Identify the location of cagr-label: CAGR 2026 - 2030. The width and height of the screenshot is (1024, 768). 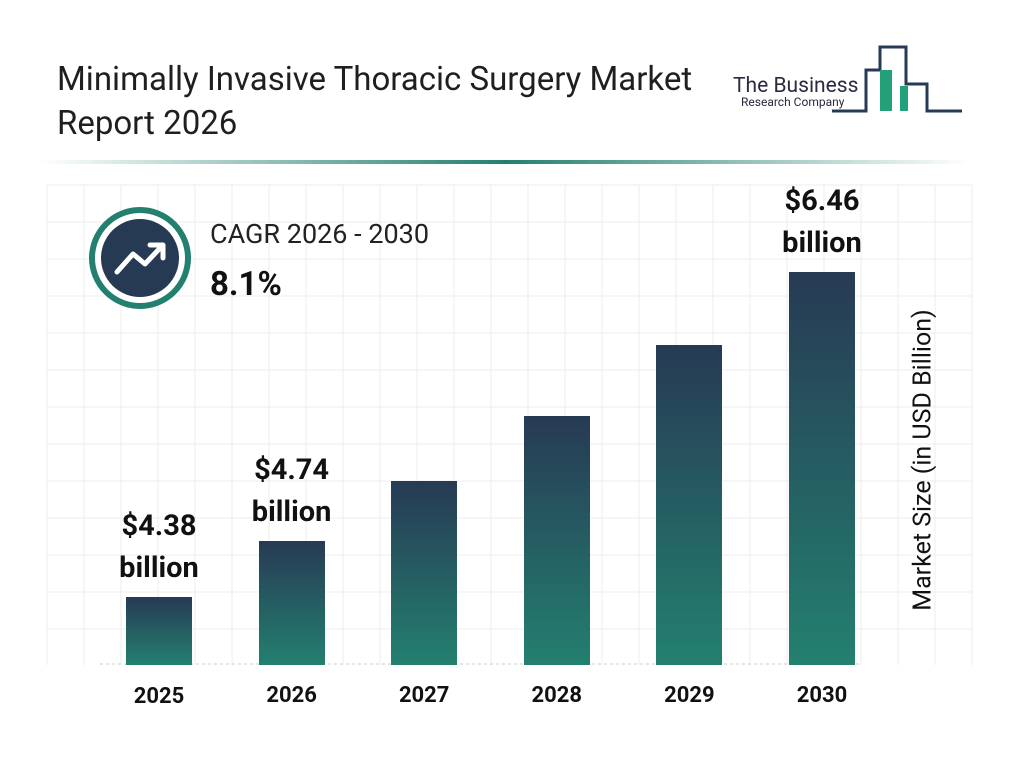
(320, 234).